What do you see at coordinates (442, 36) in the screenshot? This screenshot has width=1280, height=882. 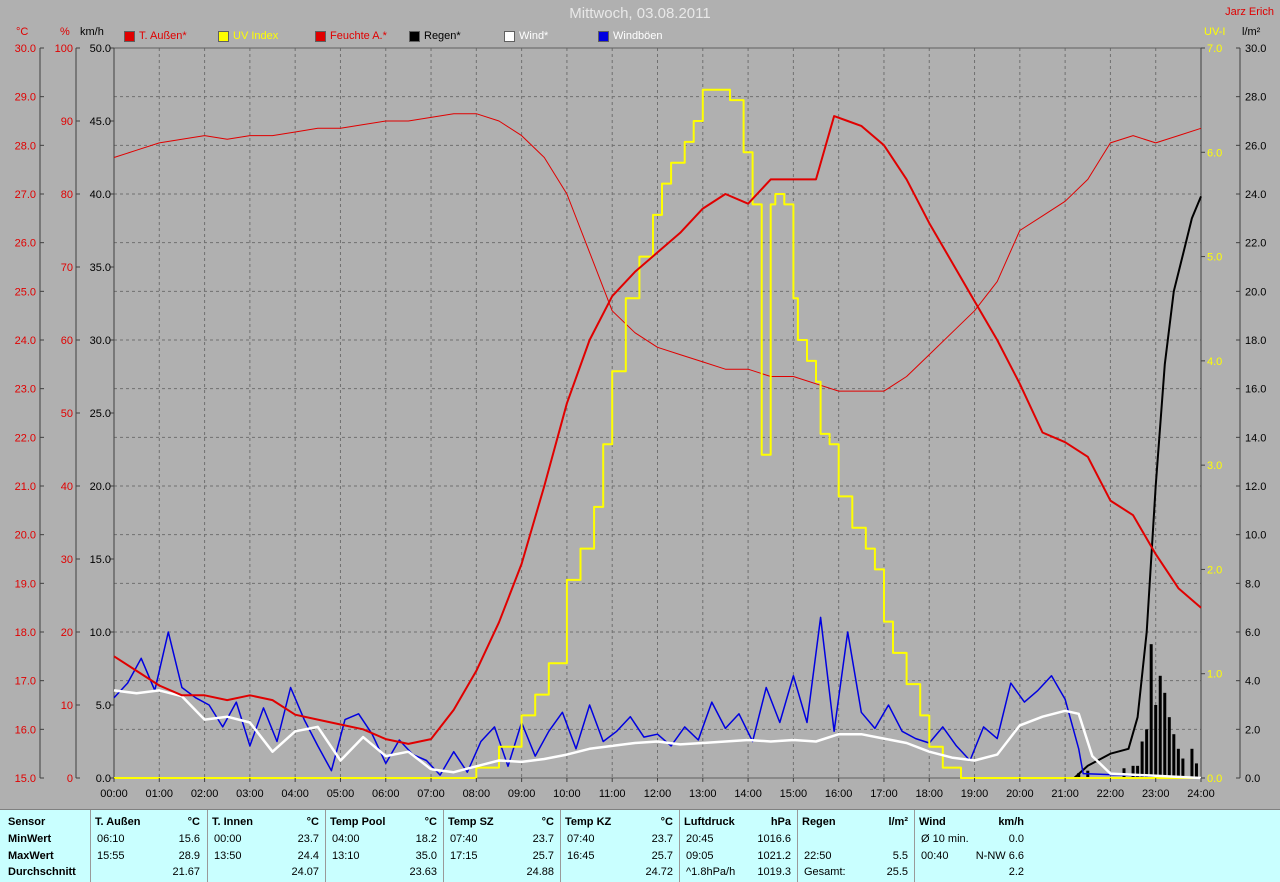 I see `legend-label: Regen*` at bounding box center [442, 36].